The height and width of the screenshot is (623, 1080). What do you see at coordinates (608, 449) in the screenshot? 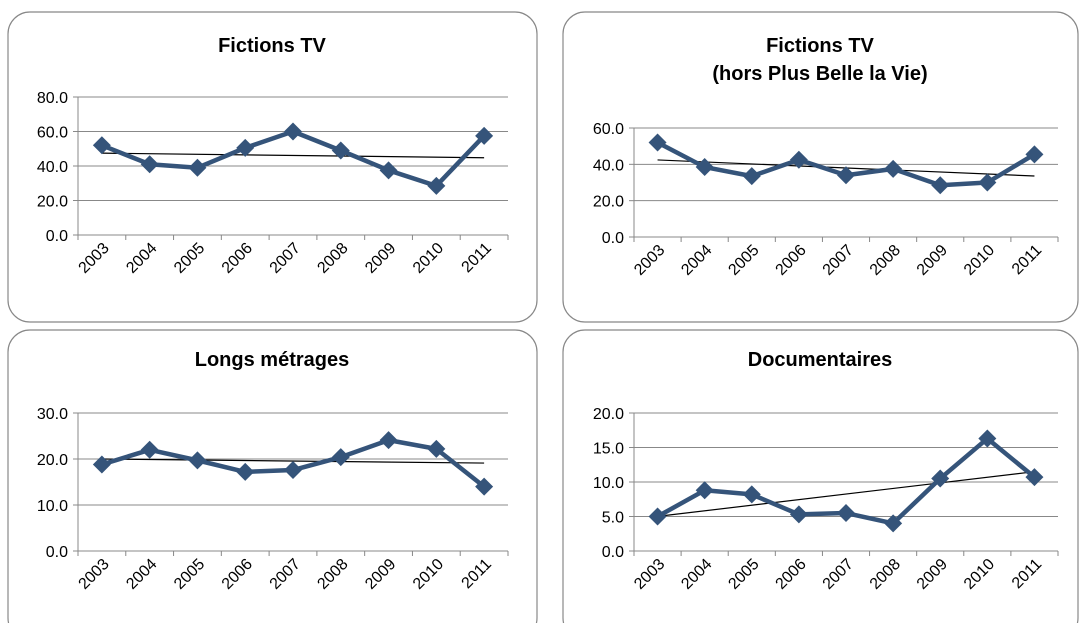
I see `y-tick-label: 15.0` at bounding box center [608, 449].